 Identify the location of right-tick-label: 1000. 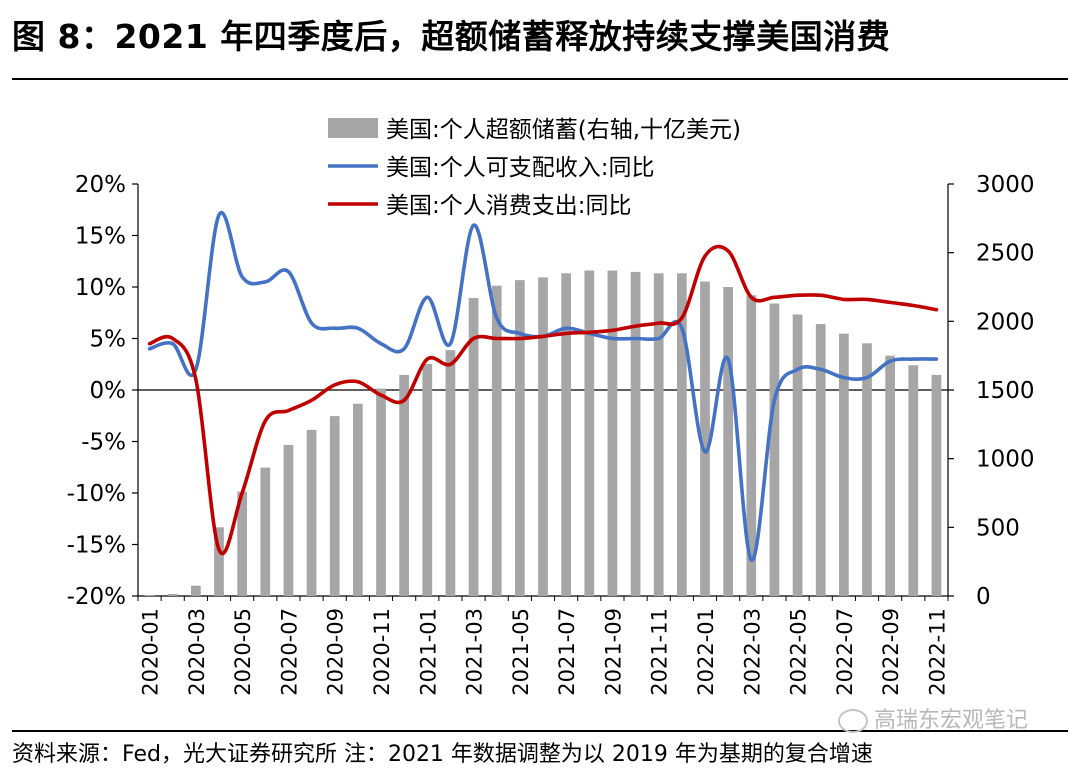
(1005, 460).